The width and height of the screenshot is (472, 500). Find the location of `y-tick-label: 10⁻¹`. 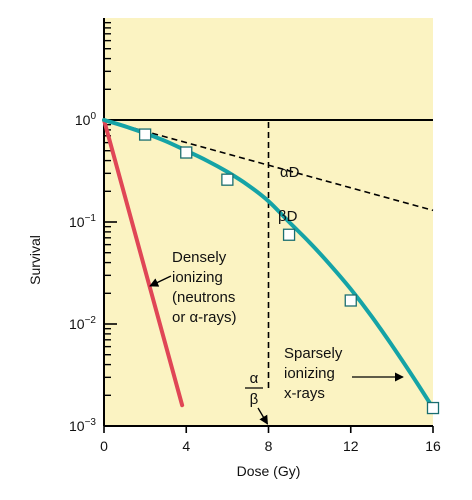

y-tick-label: 10⁻¹ is located at coordinates (82, 221).